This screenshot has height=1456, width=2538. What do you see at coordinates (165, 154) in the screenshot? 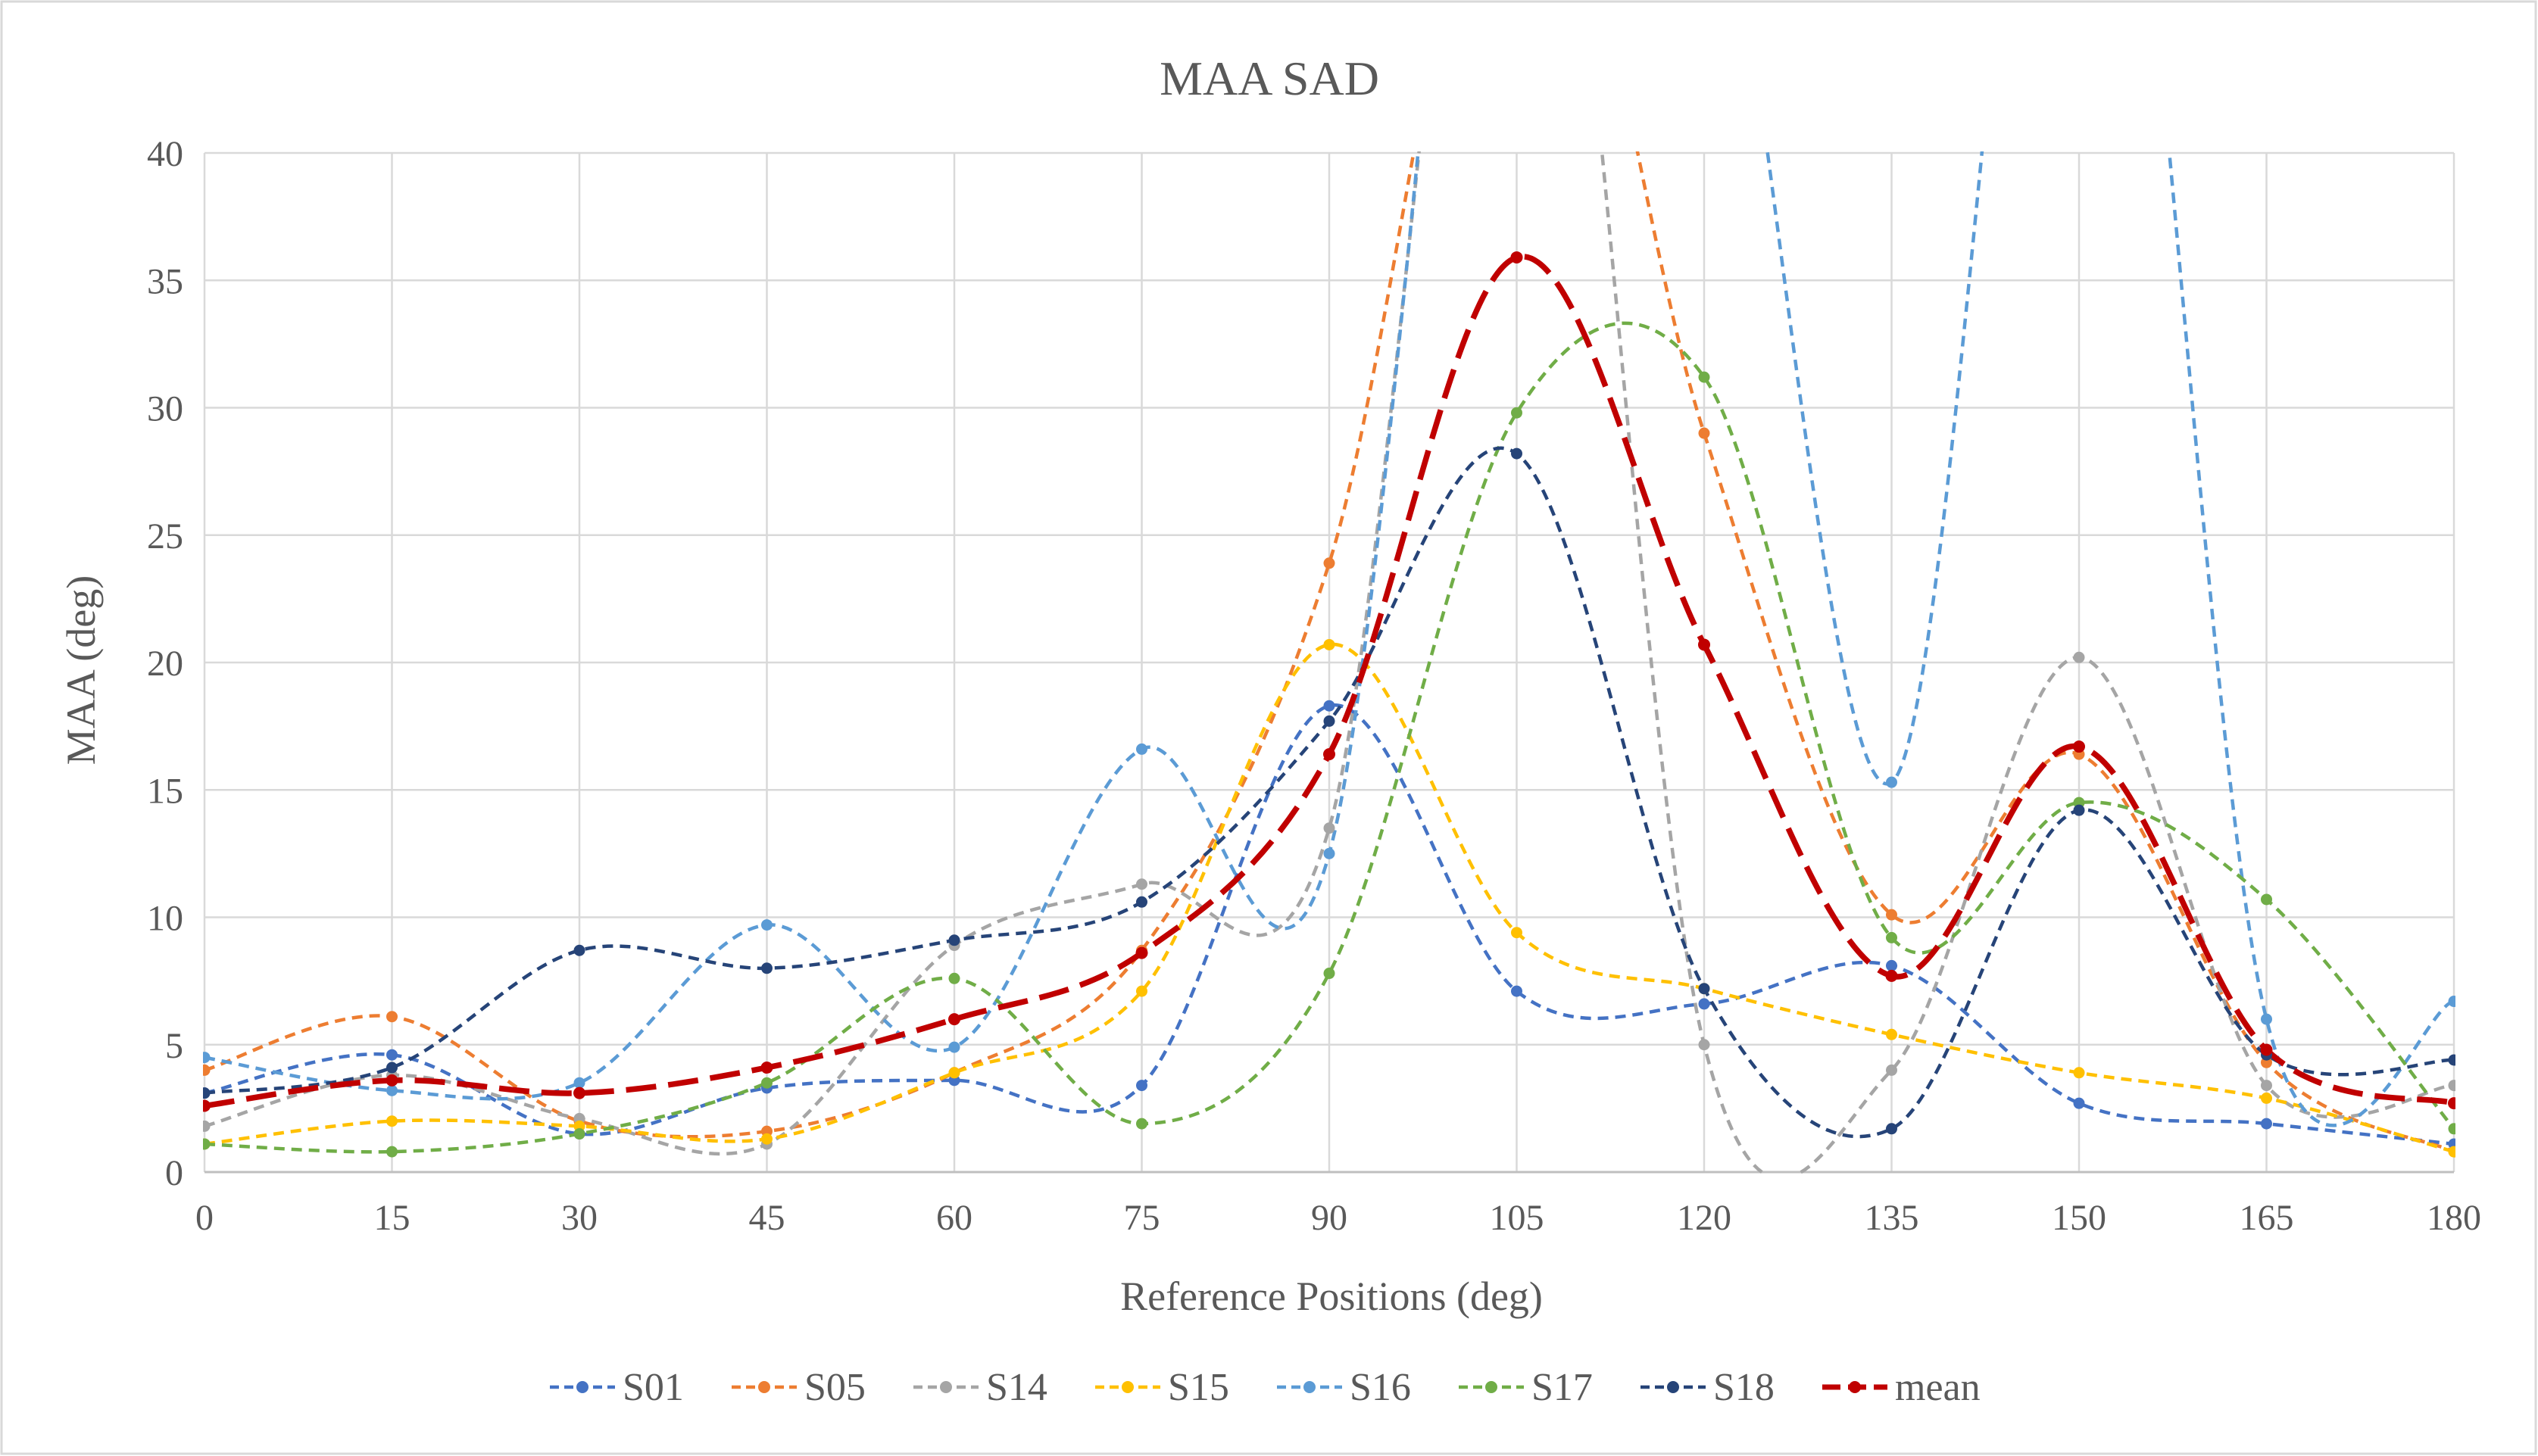
I see `y-tick-label: 40` at bounding box center [165, 154].